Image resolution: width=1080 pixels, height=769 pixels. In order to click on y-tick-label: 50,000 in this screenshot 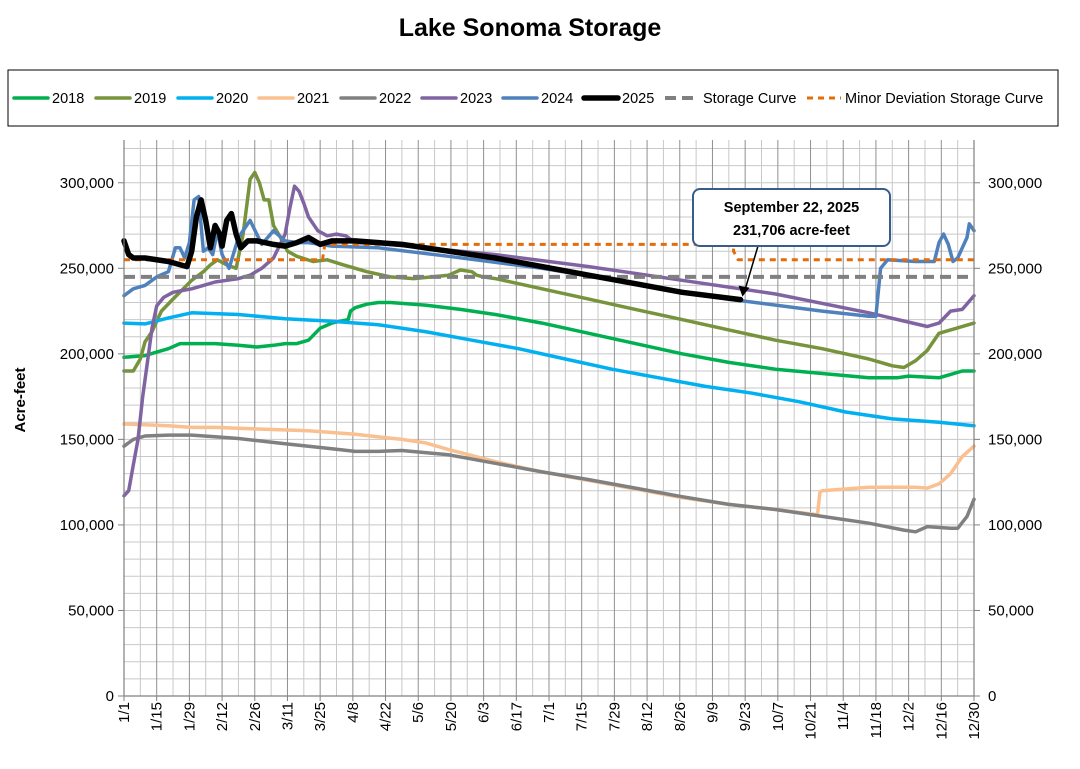, I will do `click(91, 610)`.